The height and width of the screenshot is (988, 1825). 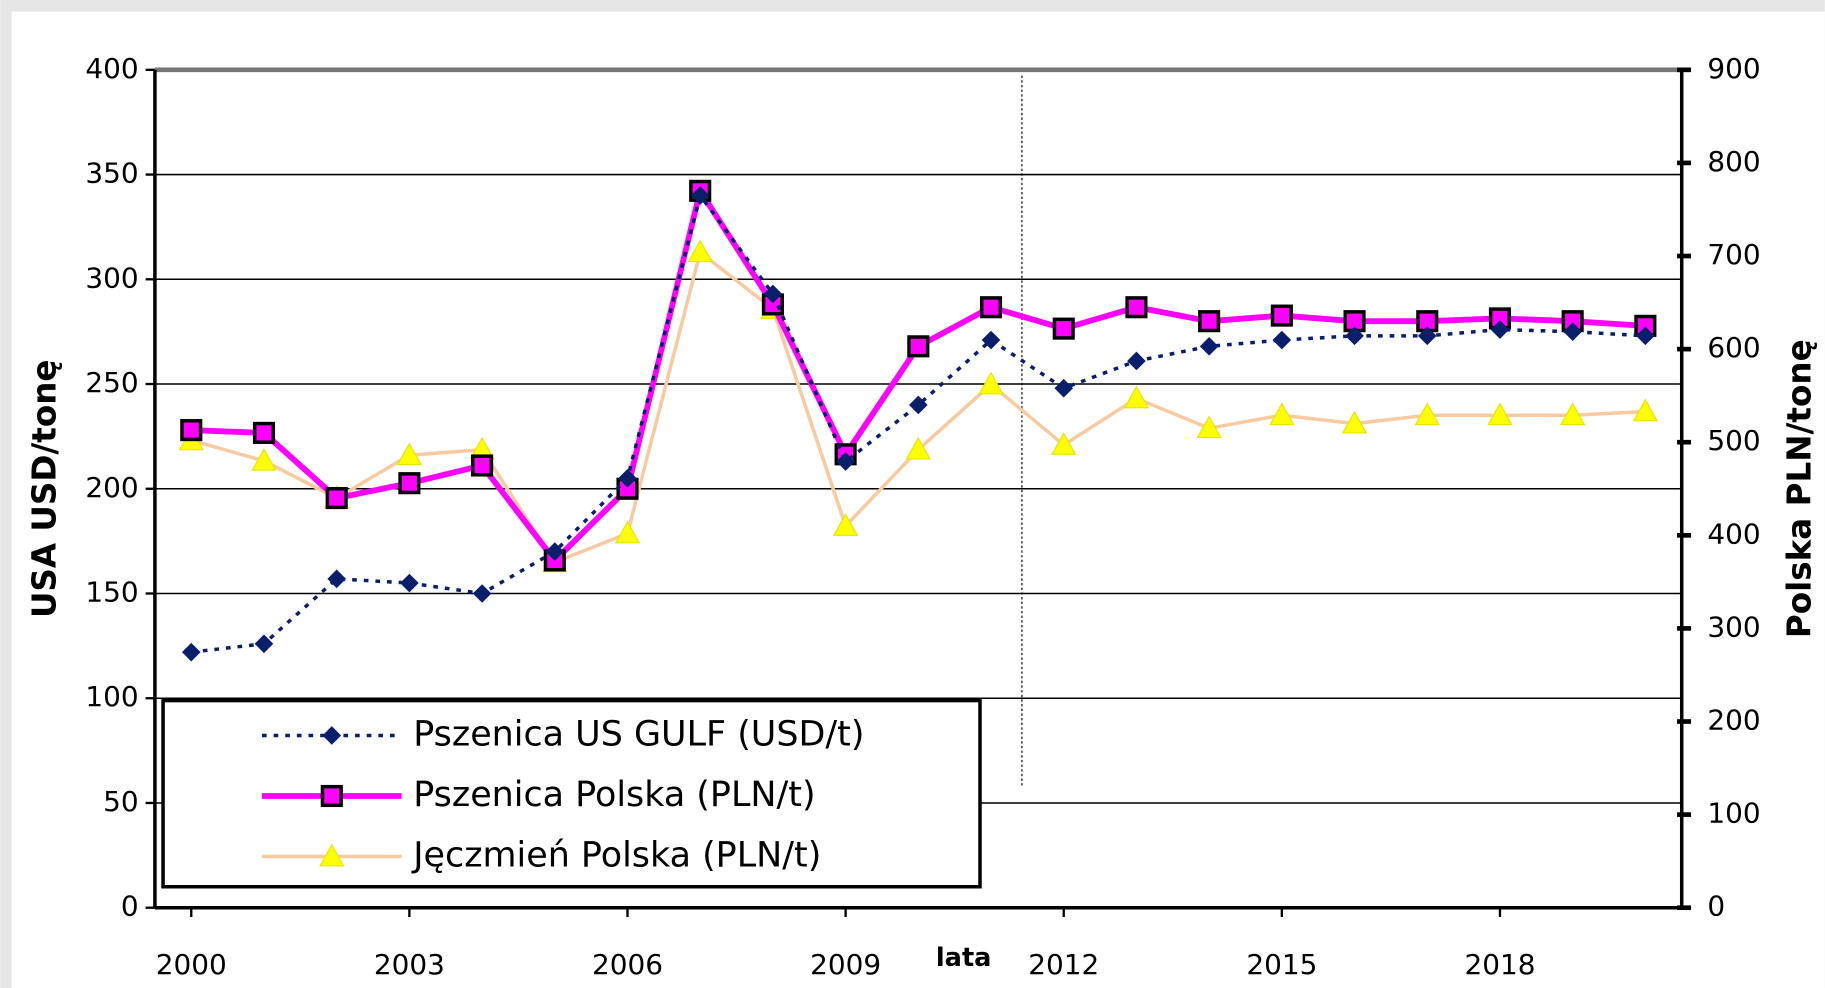 I want to click on y-tick-label: 400, so click(x=111, y=68).